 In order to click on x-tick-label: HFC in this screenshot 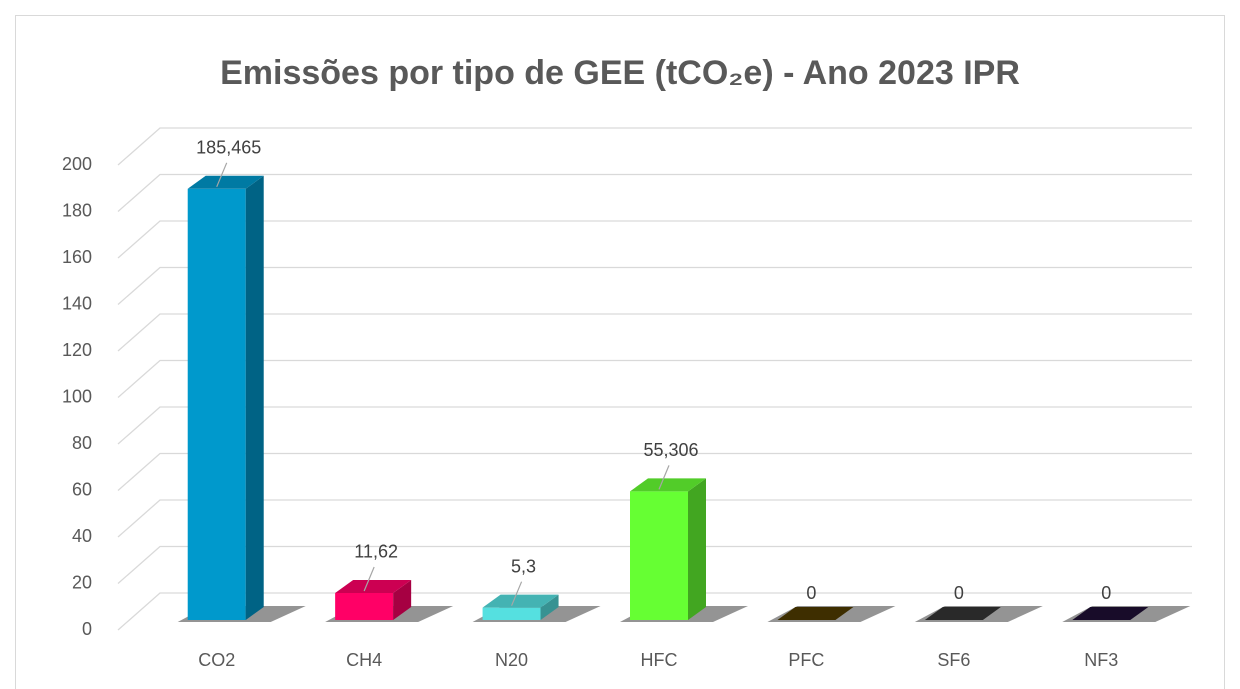, I will do `click(659, 660)`.